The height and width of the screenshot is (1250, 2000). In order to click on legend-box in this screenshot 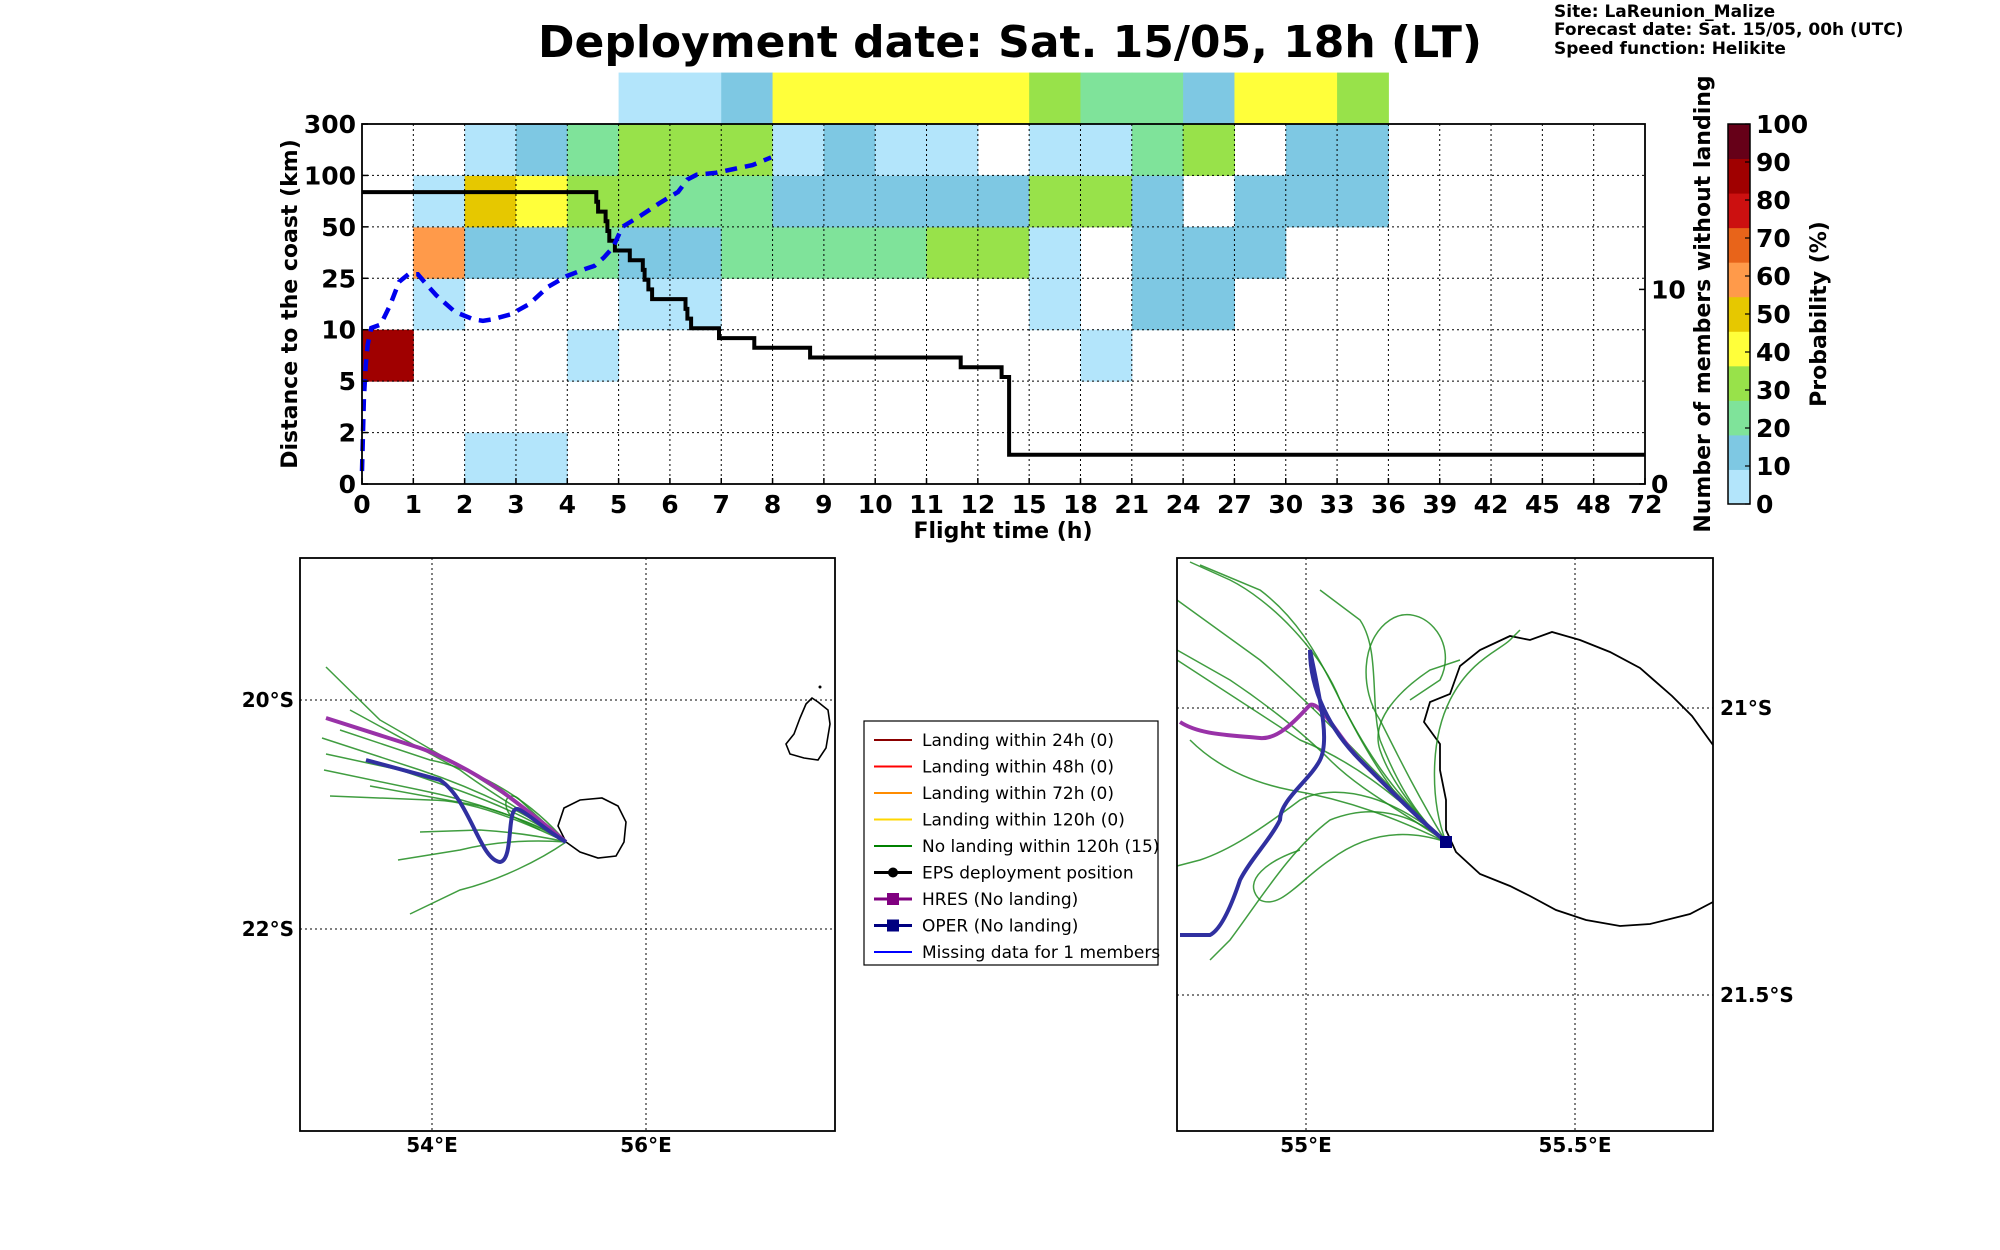, I will do `click(1011, 843)`.